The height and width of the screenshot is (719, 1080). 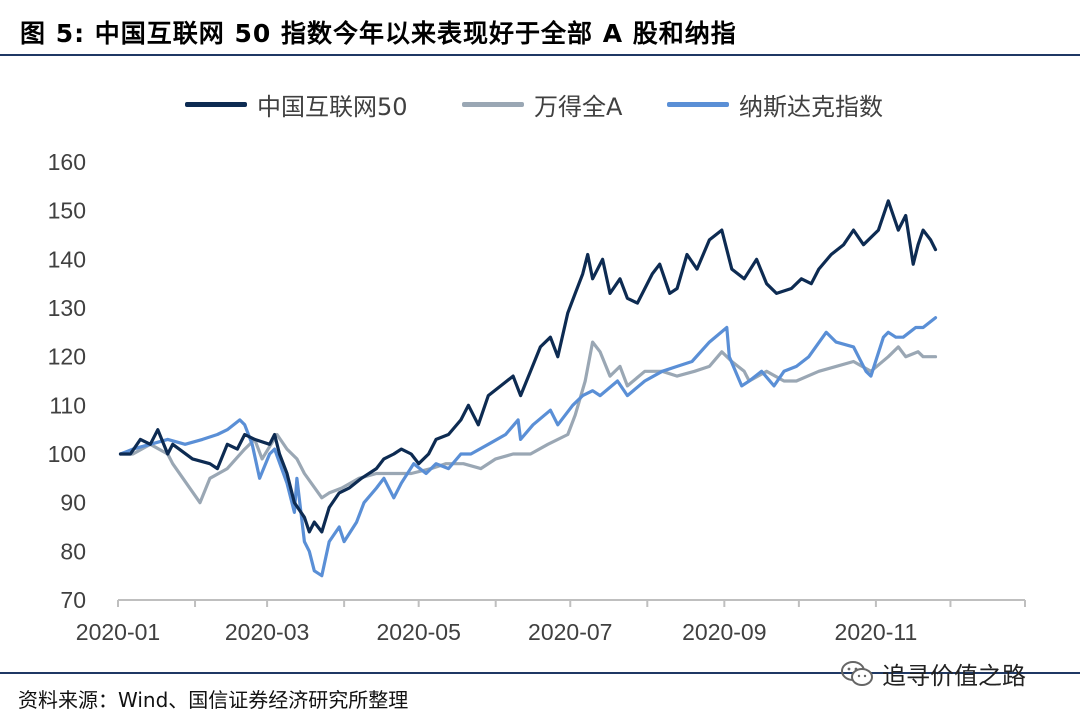 I want to click on chart-legend: 中国互联网50 万得全A 纳斯达克指数, so click(x=540, y=104).